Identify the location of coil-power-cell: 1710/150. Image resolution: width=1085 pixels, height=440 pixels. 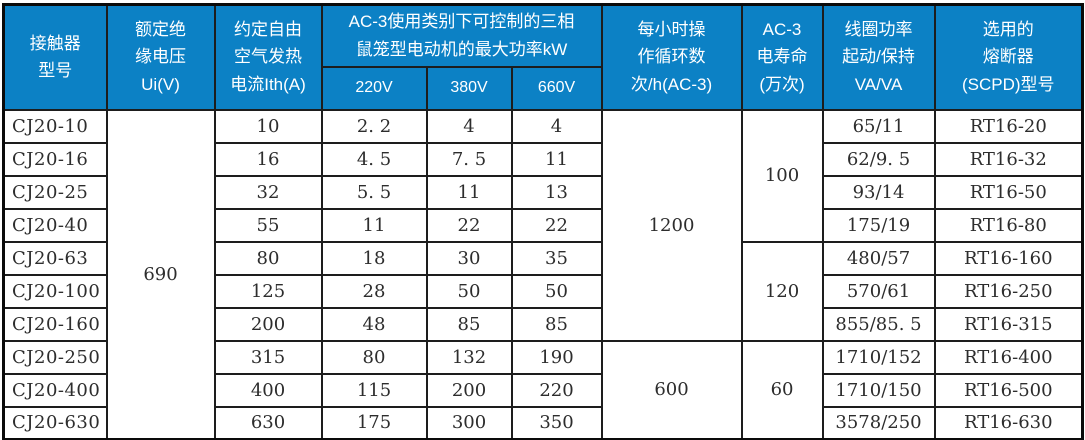
(878, 390).